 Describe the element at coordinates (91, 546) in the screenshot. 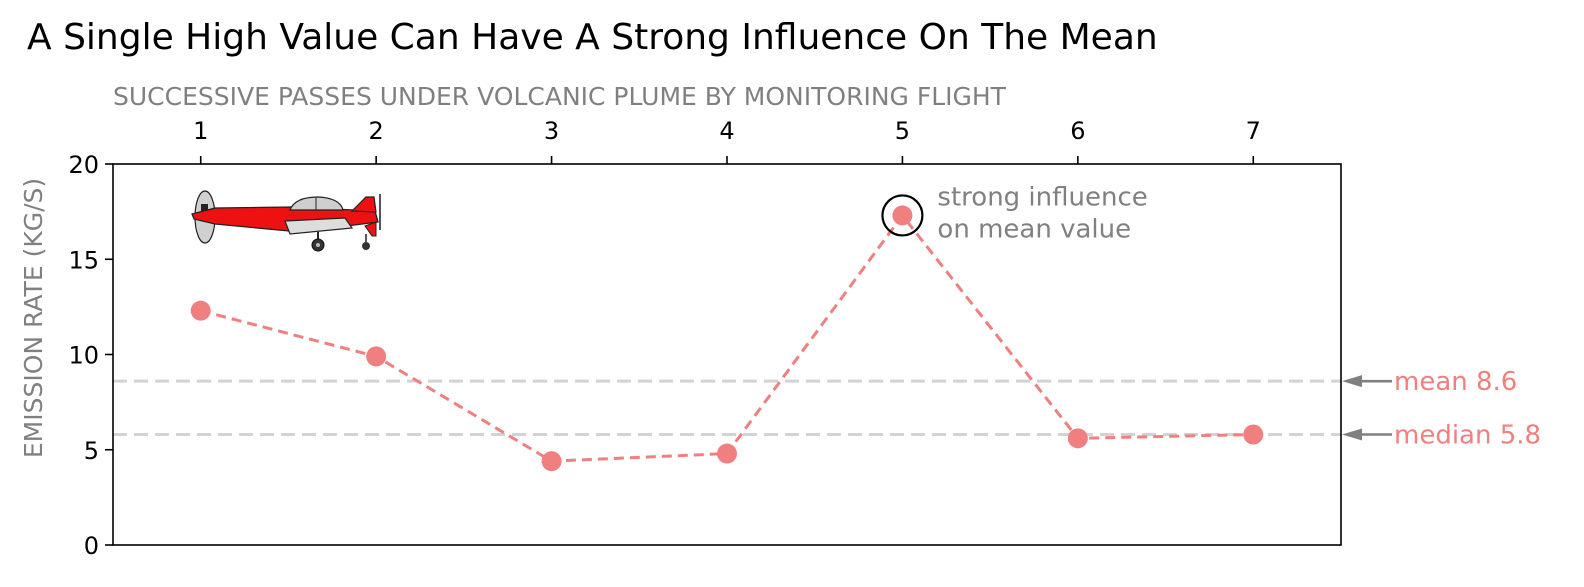

I see `y-tick-label: 0` at that location.